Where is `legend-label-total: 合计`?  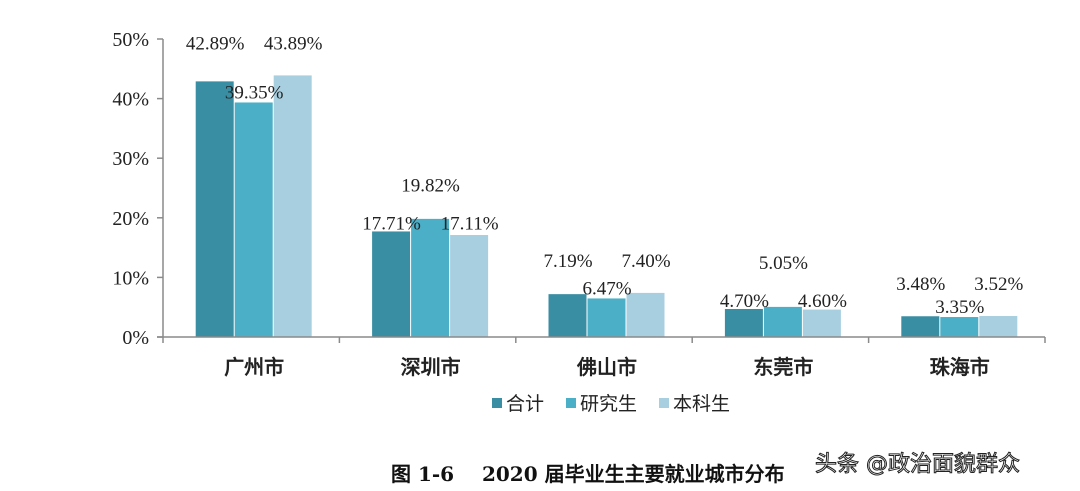
legend-label-total: 合计 is located at coordinates (525, 404).